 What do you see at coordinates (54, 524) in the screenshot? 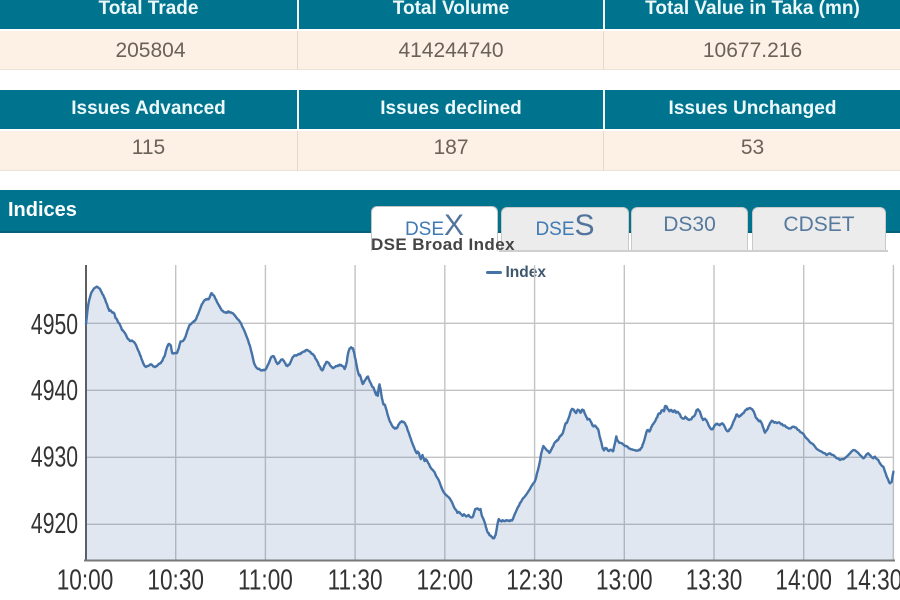
I see `svg-text: 4920` at bounding box center [54, 524].